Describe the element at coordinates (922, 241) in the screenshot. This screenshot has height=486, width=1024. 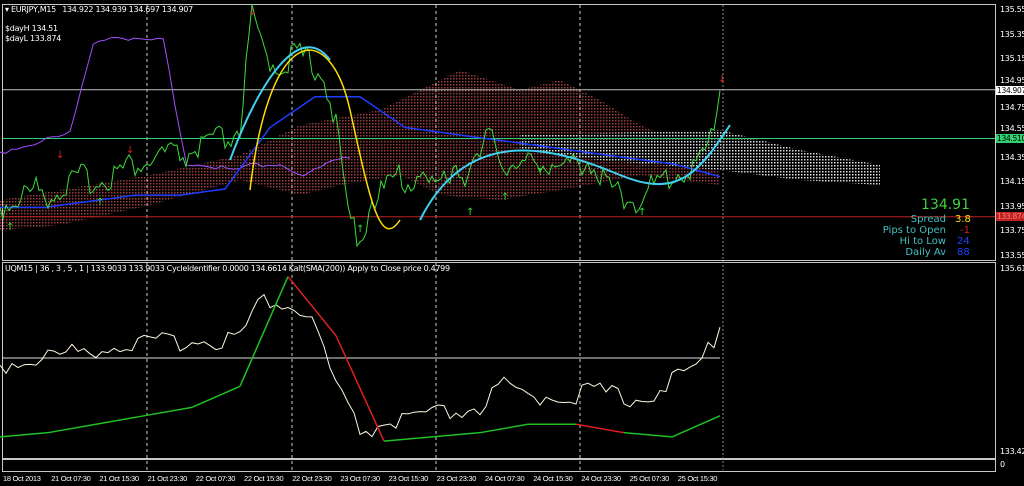
I see `hi-to-low-label: Hi to Low` at that location.